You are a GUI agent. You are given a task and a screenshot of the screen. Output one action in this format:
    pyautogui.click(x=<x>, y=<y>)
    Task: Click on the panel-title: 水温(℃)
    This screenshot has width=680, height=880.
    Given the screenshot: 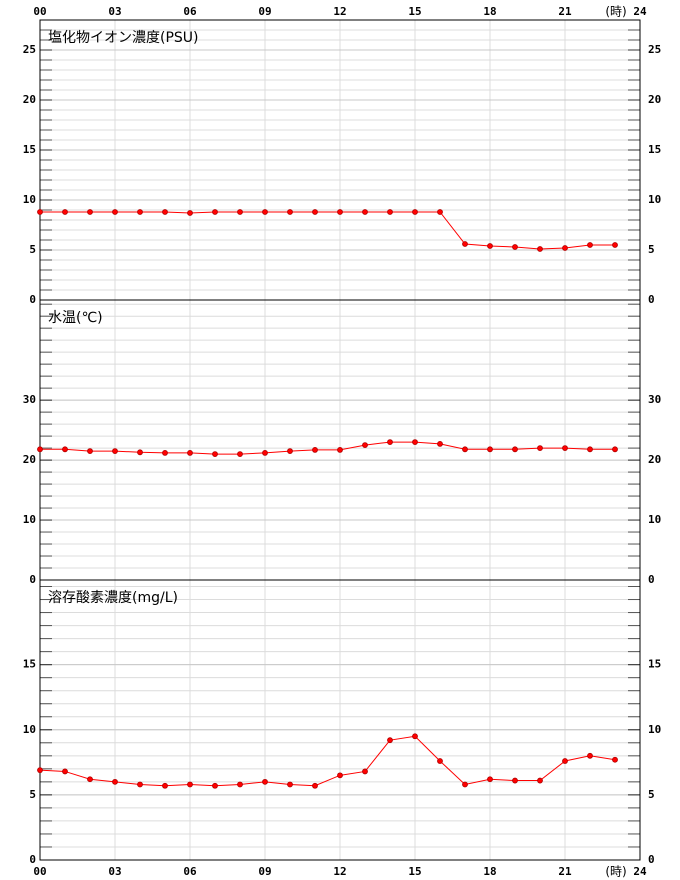 What is the action you would take?
    pyautogui.click(x=75, y=318)
    